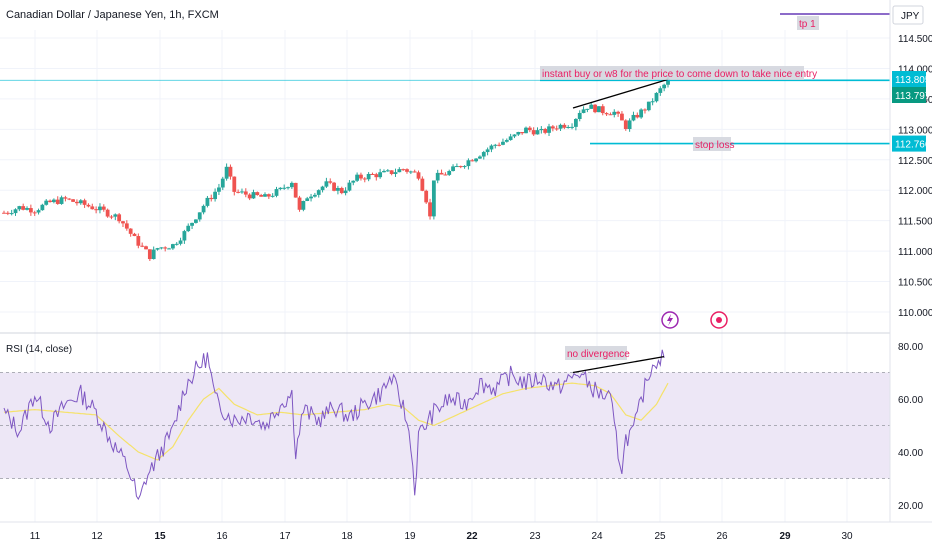  Describe the element at coordinates (915, 130) in the screenshot. I see `price-tick-label: 113.000` at that location.